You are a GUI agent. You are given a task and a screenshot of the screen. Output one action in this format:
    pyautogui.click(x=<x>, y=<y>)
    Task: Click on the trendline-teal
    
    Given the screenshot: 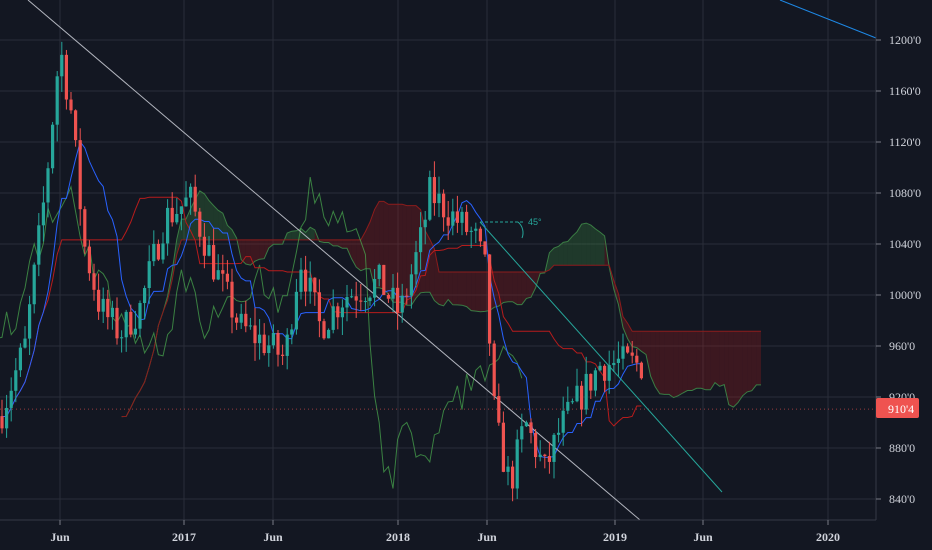 What is the action you would take?
    pyautogui.click(x=601, y=357)
    